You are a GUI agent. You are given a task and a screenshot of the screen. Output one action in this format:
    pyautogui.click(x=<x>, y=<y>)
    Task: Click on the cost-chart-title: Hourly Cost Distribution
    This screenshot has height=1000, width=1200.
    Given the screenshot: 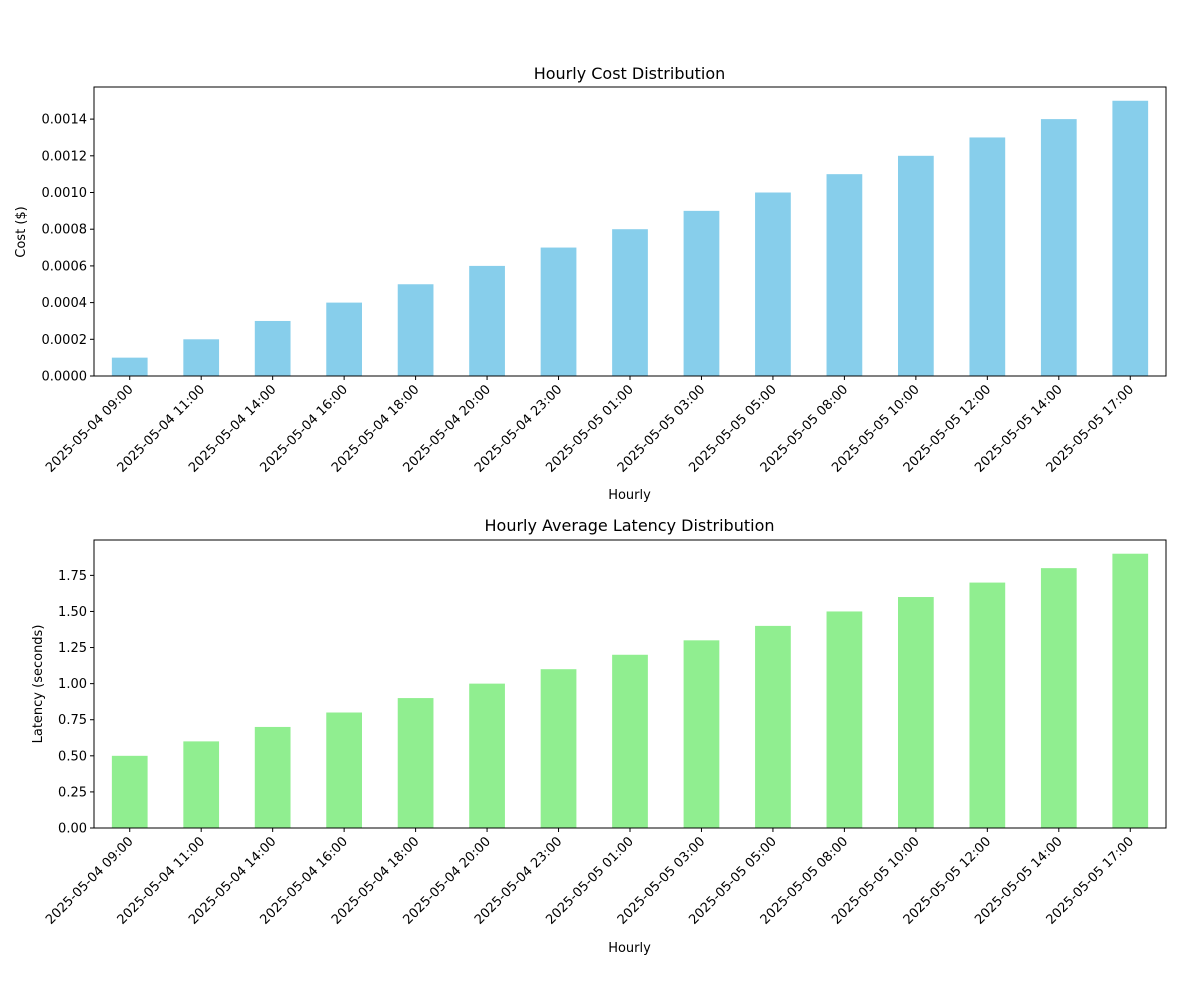 What is the action you would take?
    pyautogui.click(x=630, y=73)
    